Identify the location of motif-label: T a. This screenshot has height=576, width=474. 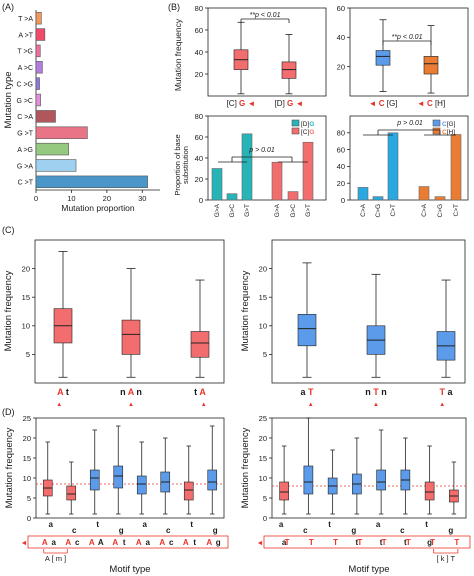
(446, 392).